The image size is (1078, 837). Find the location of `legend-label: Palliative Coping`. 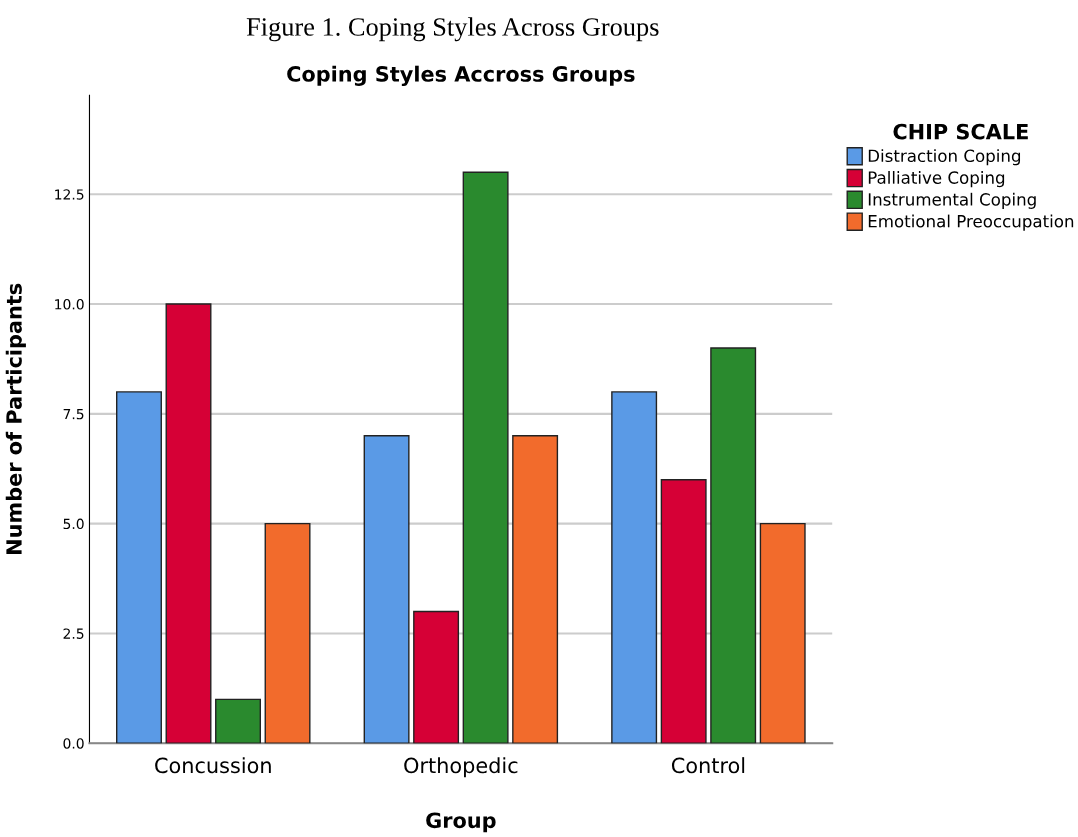

legend-label: Palliative Coping is located at coordinates (936, 179).